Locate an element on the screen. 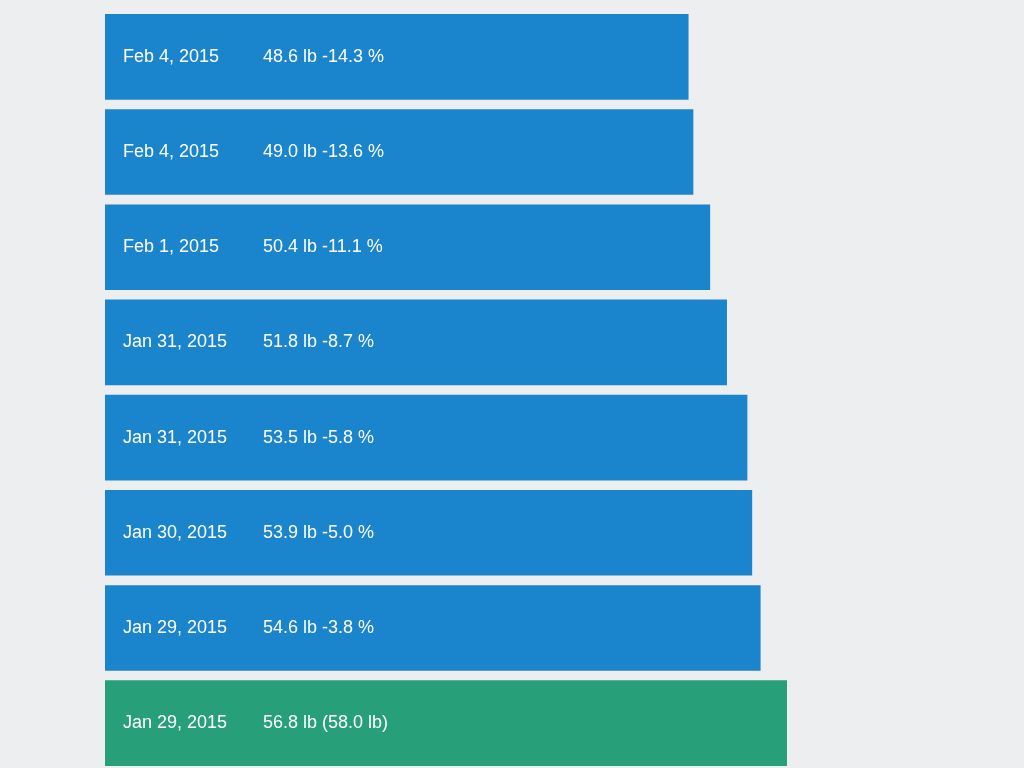 The width and height of the screenshot is (1024, 768). y-tick-label: Feb 1, 2015 is located at coordinates (171, 246).